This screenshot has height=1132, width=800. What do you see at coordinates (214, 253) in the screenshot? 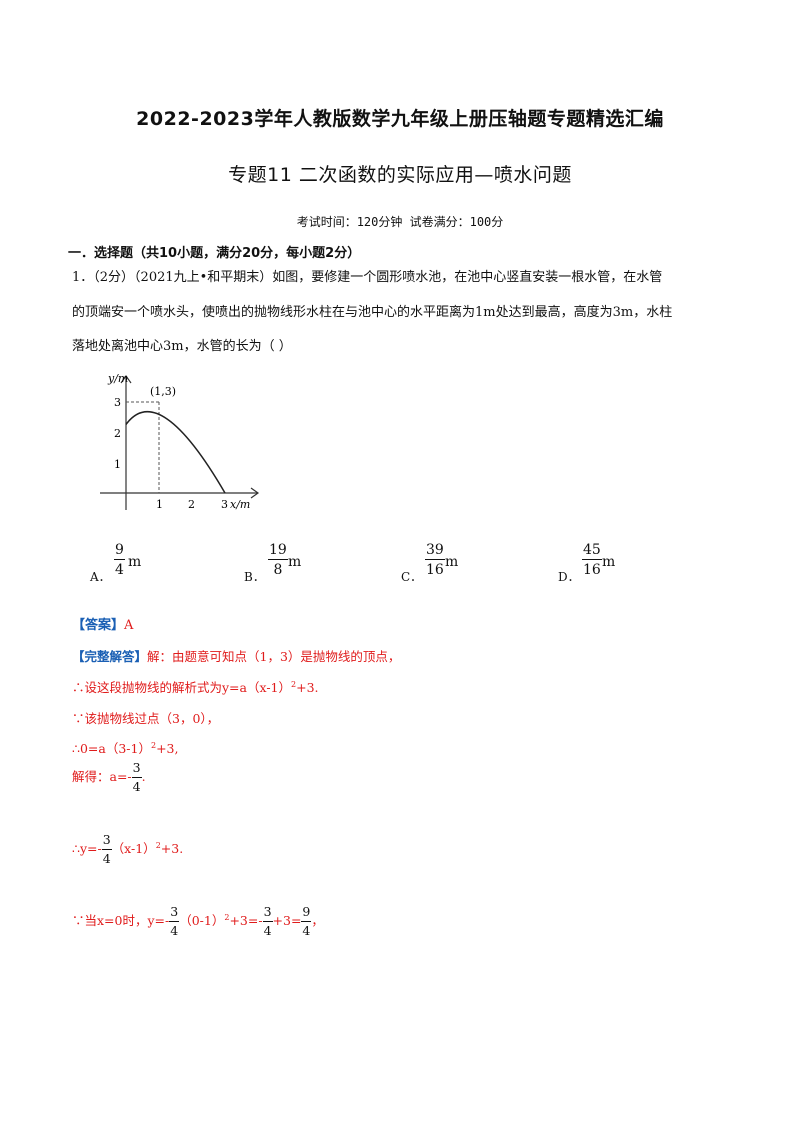
I see `section-heading: 一．选择题（共10小题，满分20分，每小题2分）` at bounding box center [214, 253].